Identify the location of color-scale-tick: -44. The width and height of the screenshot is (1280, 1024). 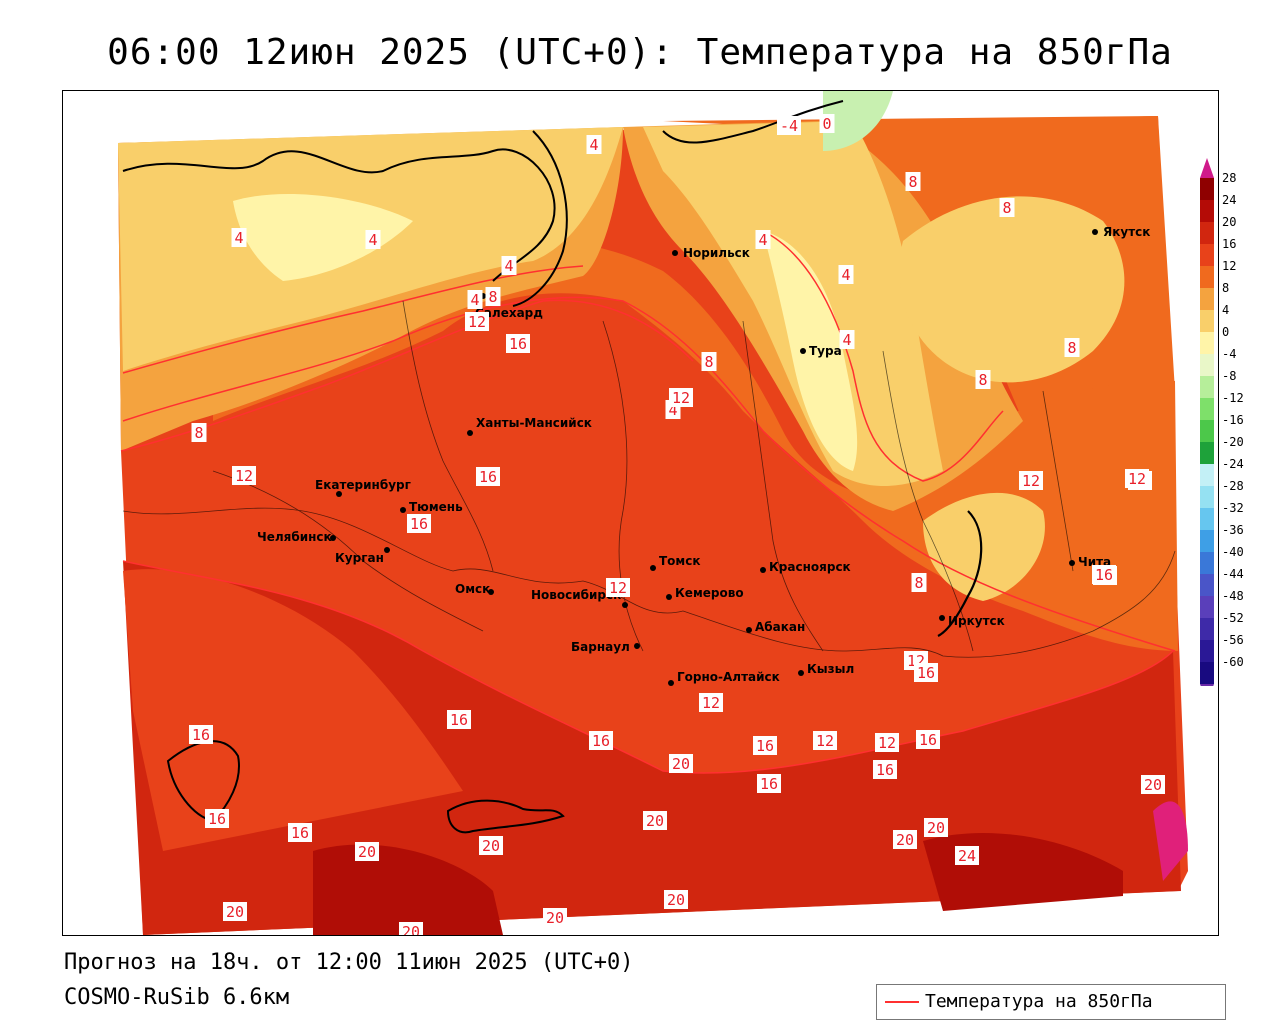
(1233, 574).